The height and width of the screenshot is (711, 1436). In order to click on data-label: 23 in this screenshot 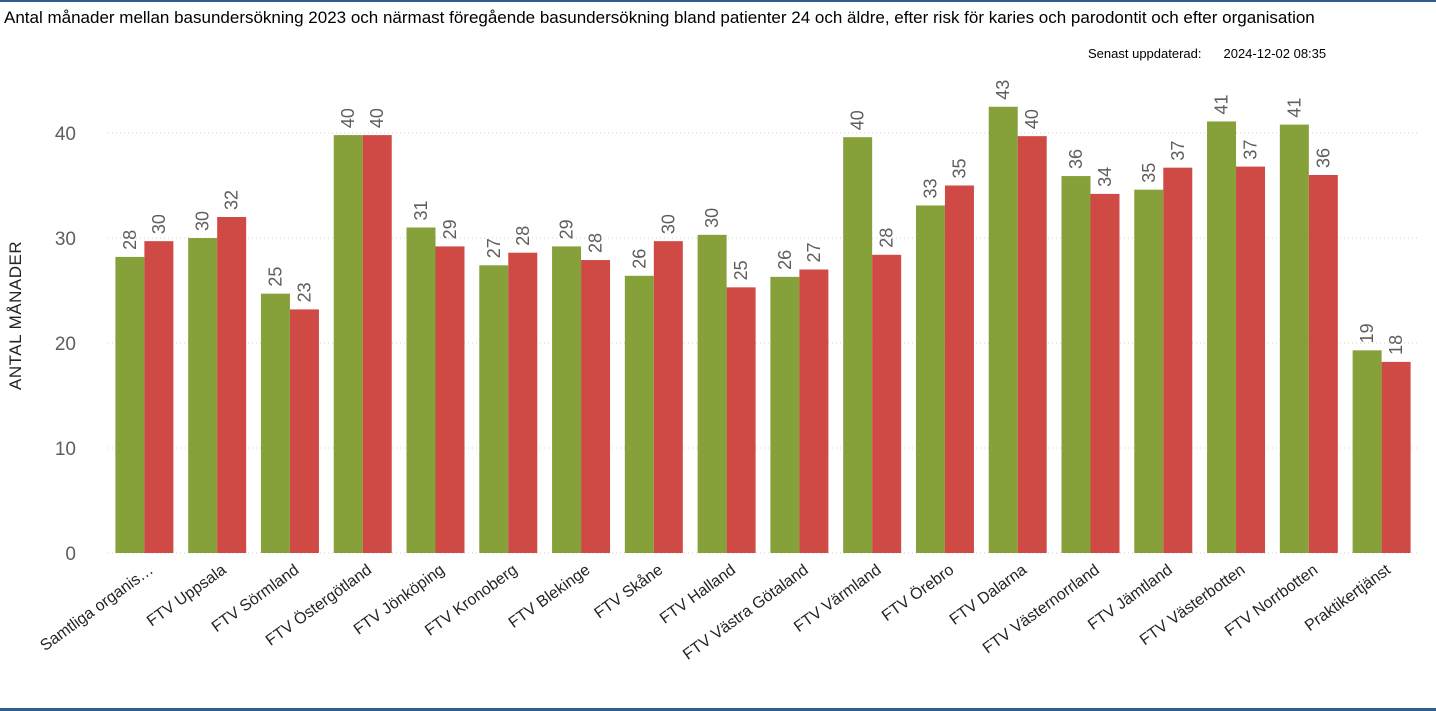, I will do `click(304, 292)`.